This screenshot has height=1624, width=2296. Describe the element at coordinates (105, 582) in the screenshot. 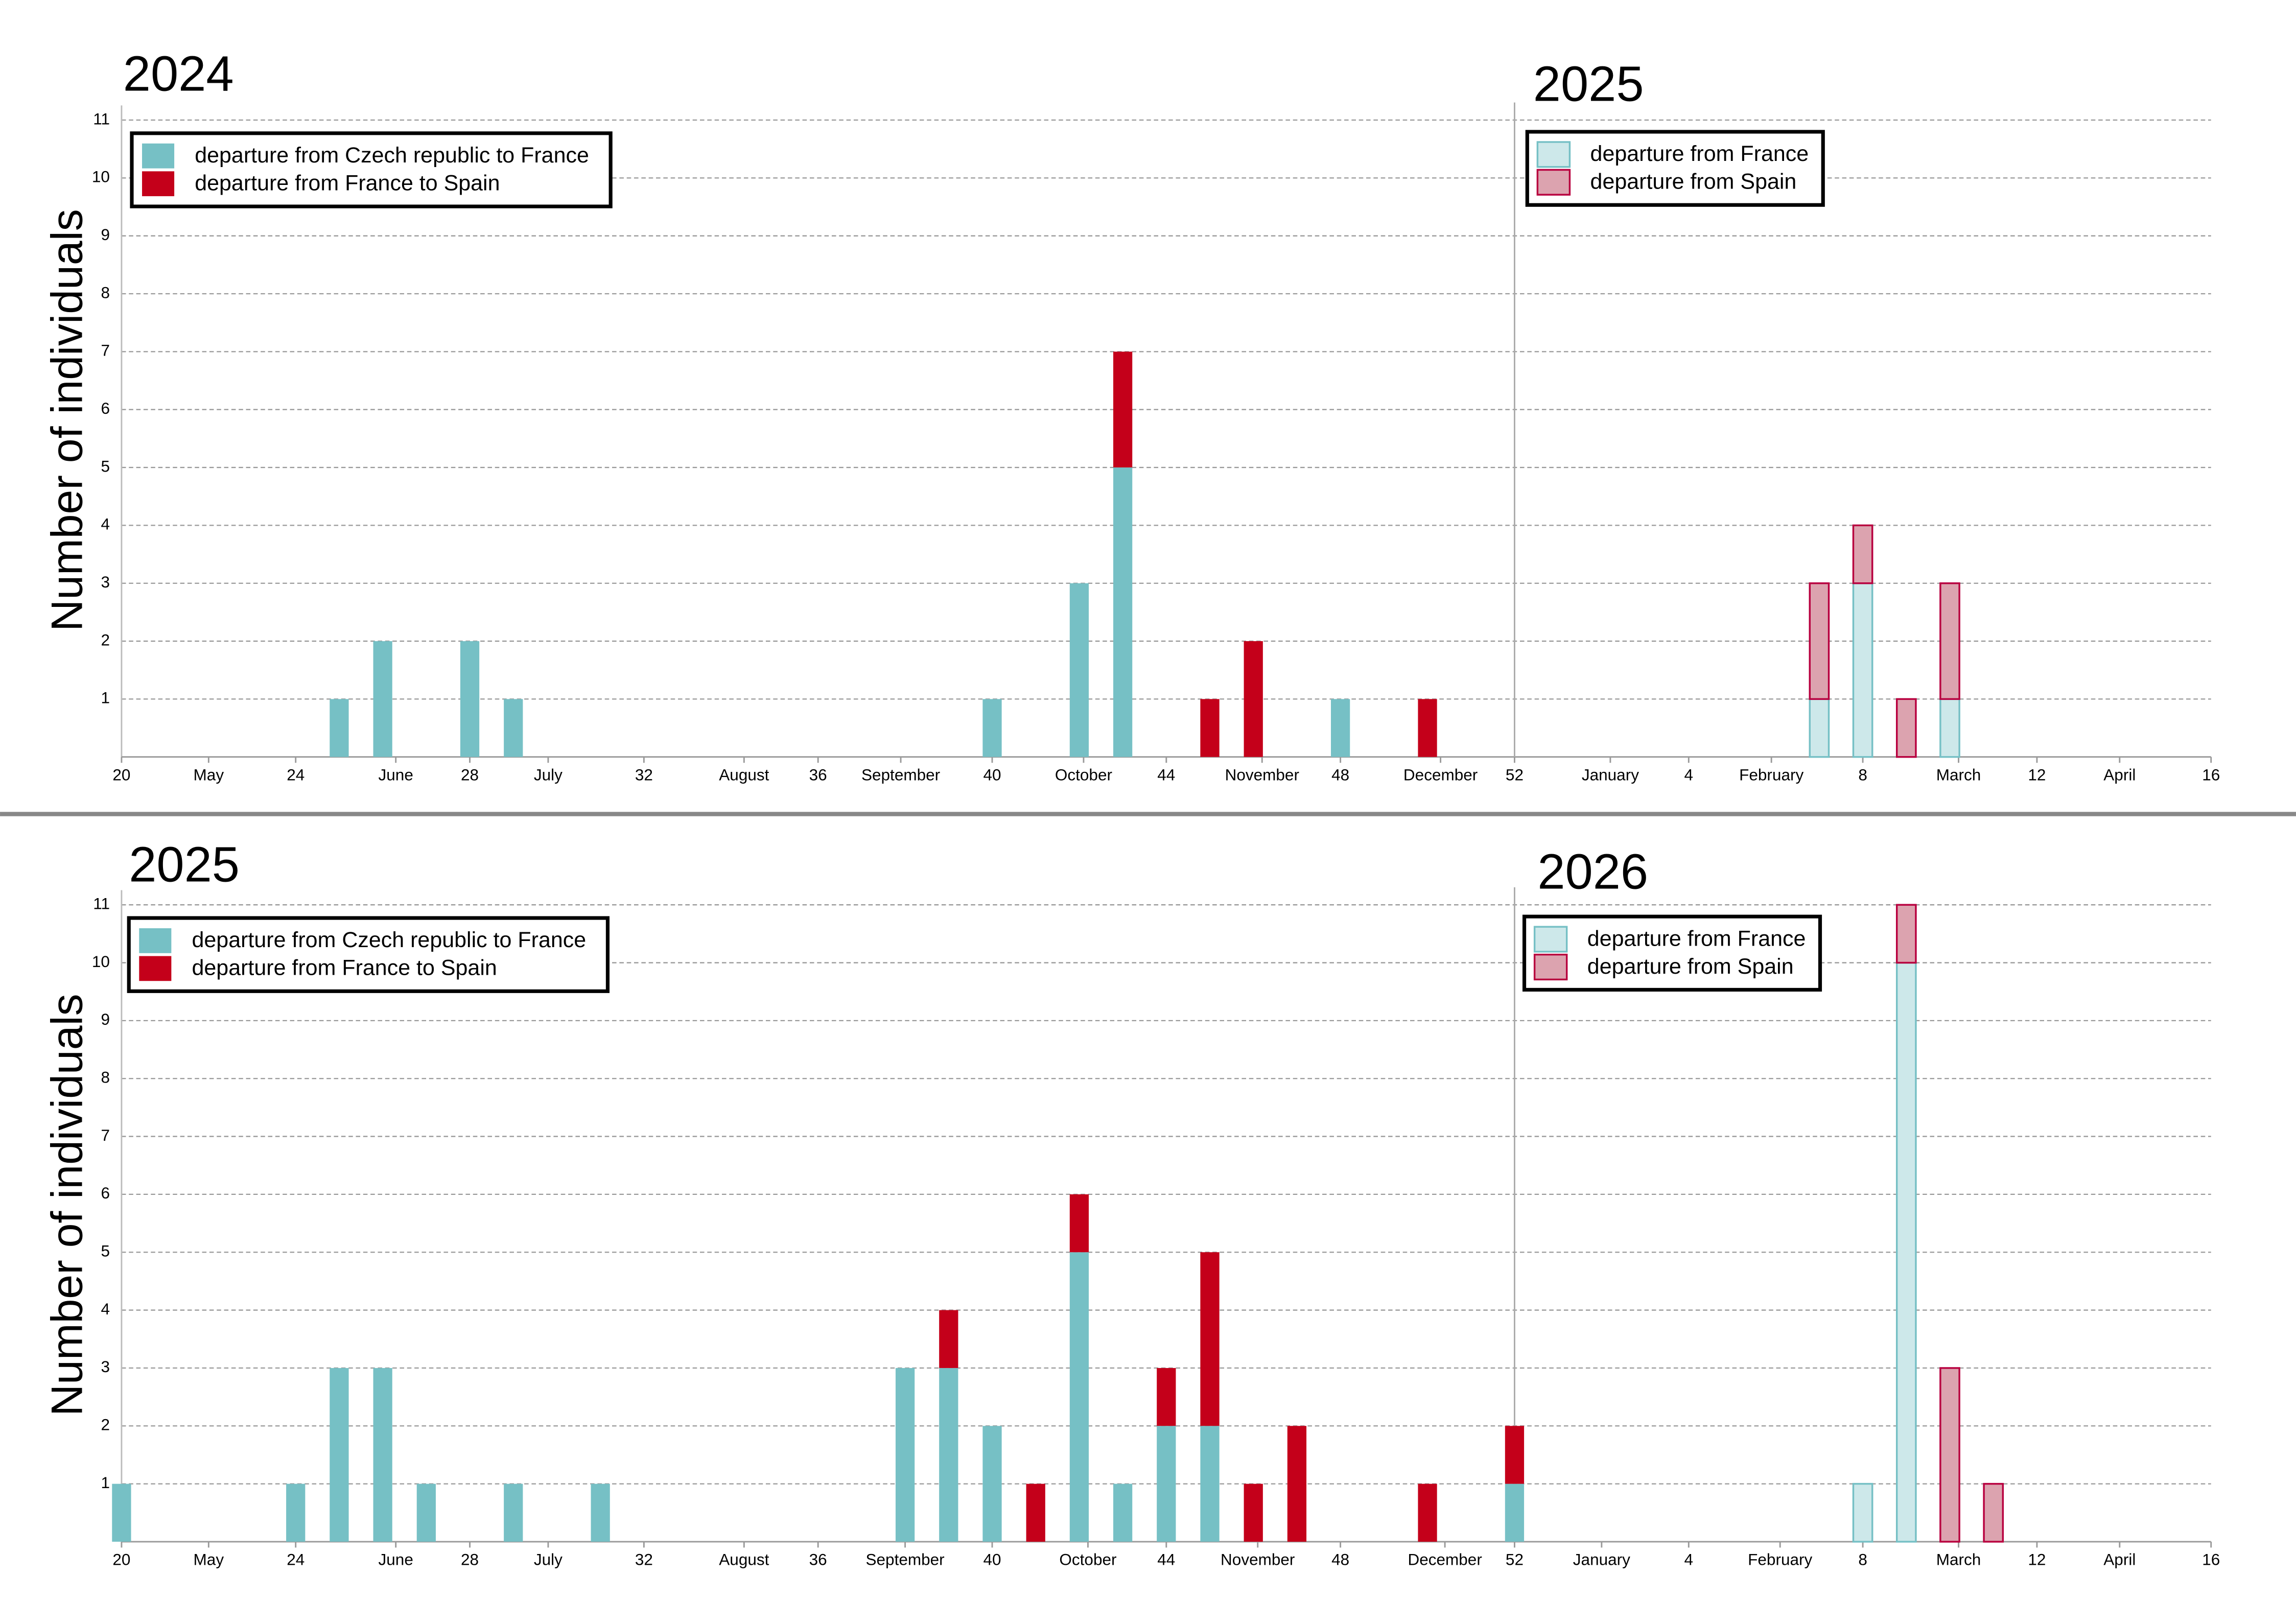

I see `y-tick-label: 3` at that location.